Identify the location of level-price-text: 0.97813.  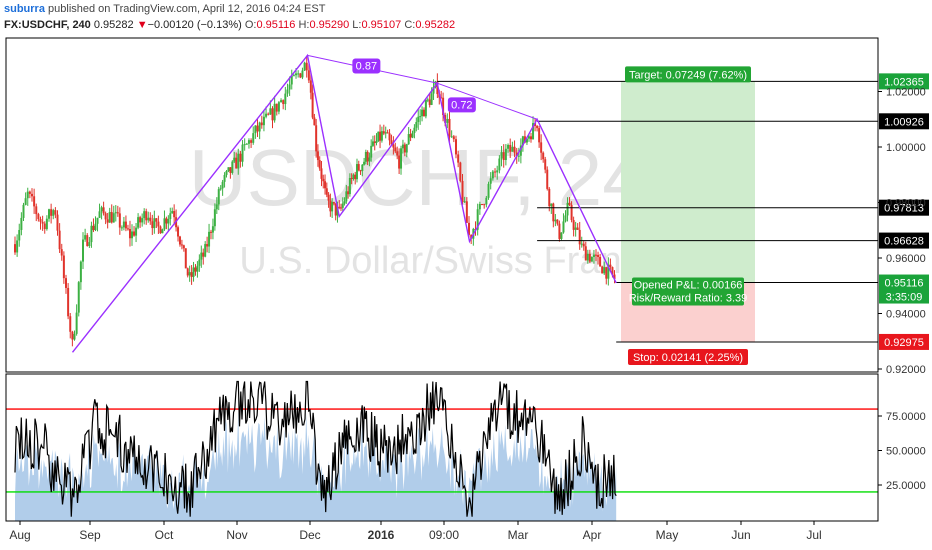
(904, 209).